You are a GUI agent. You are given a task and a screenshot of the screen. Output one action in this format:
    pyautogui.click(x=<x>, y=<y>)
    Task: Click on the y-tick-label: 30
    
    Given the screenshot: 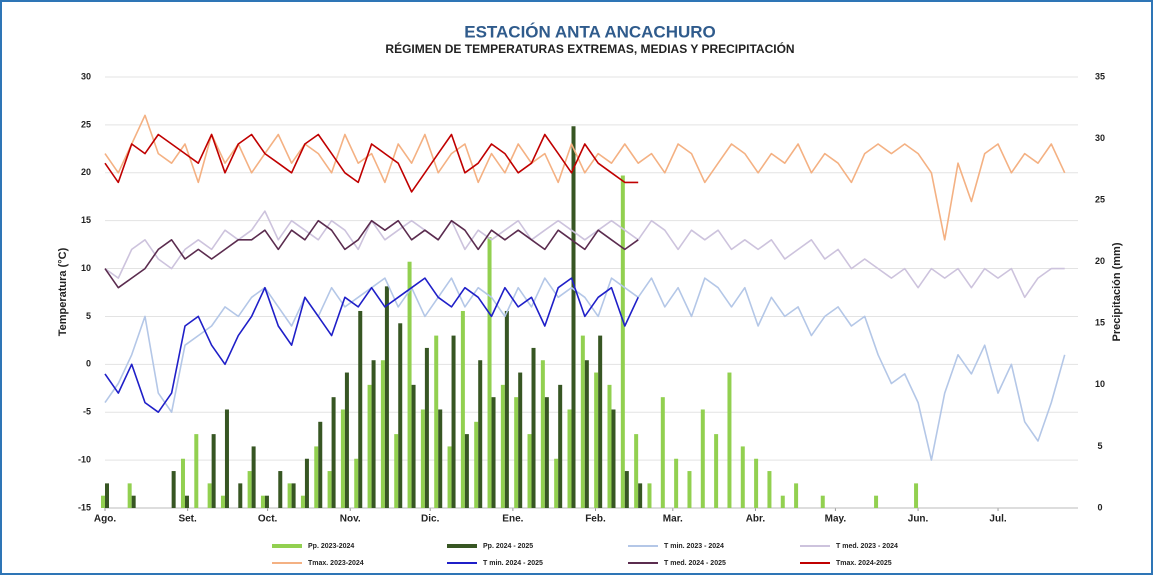 What is the action you would take?
    pyautogui.click(x=86, y=76)
    